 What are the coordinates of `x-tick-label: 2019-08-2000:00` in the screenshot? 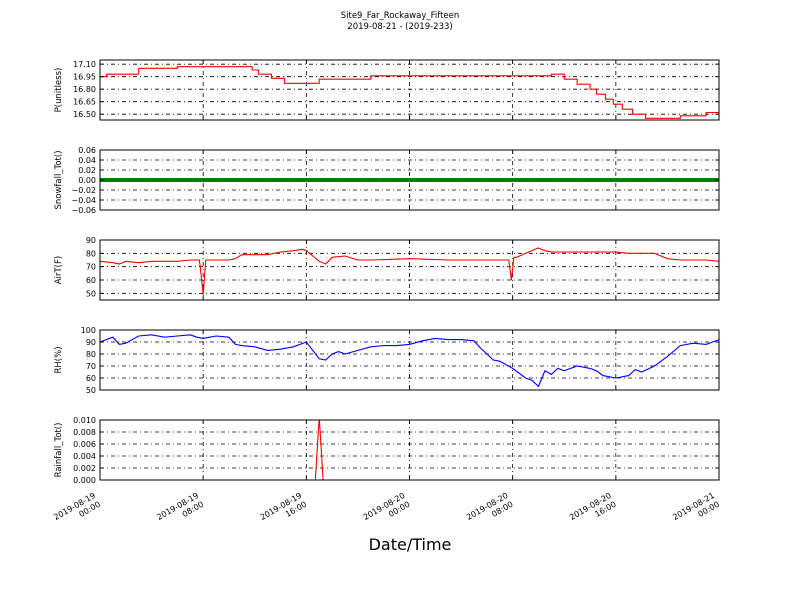 It's located at (387, 511).